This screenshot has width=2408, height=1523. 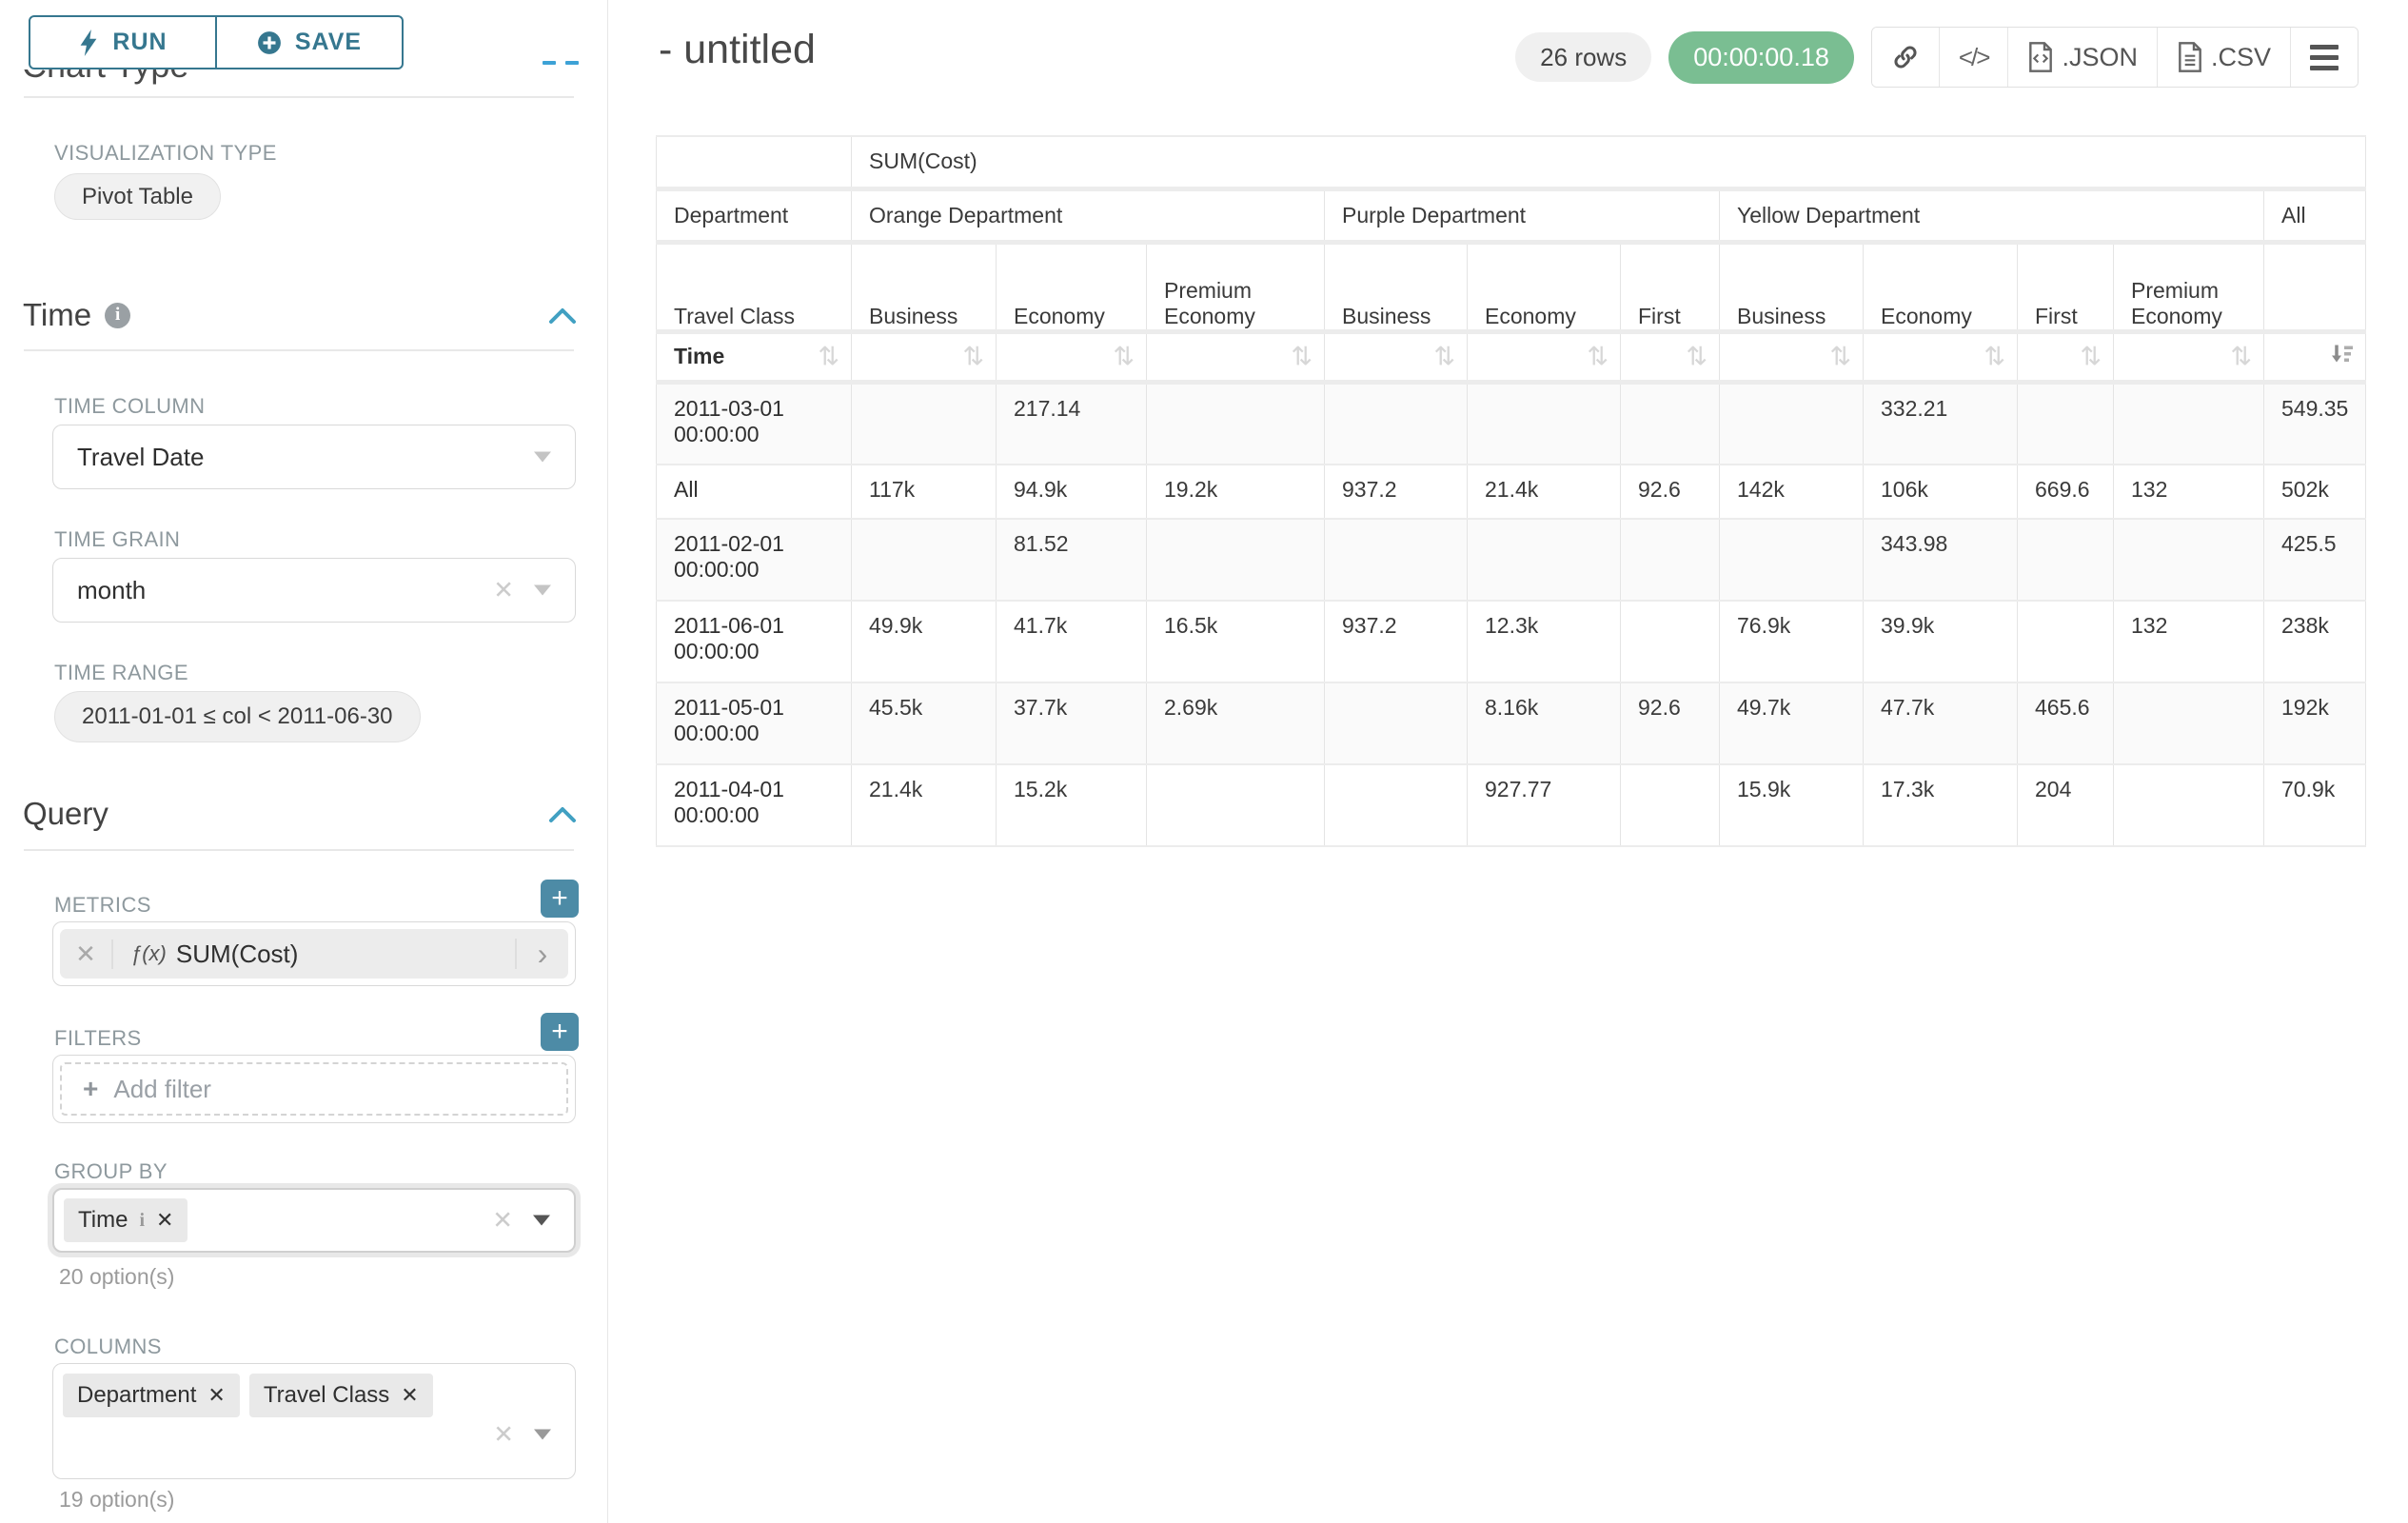 What do you see at coordinates (2314, 493) in the screenshot?
I see `pivot-value-cell: 502k` at bounding box center [2314, 493].